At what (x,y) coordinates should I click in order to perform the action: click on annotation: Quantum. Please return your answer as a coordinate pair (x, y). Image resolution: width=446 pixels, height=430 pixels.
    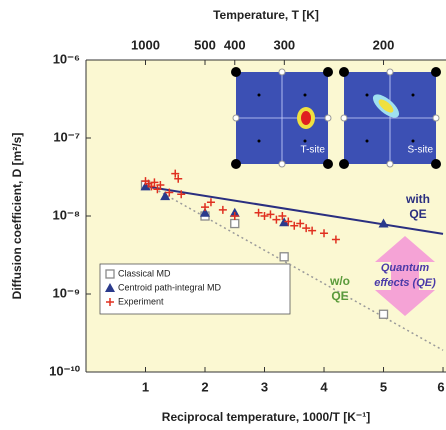
    Looking at the image, I should click on (405, 268).